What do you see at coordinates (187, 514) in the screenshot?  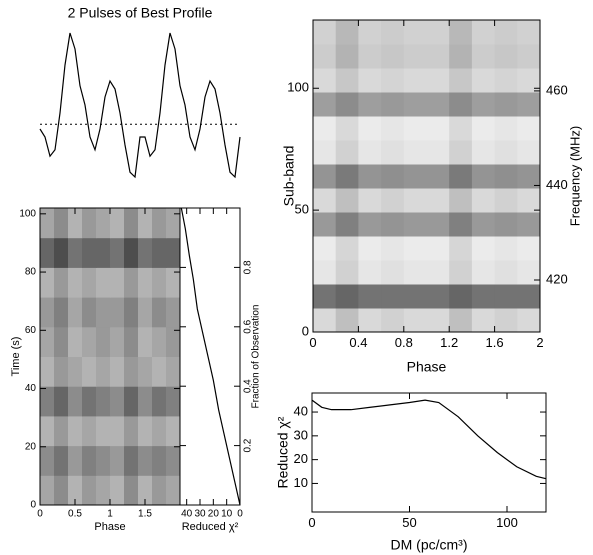 I see `x-tick-label: 40` at bounding box center [187, 514].